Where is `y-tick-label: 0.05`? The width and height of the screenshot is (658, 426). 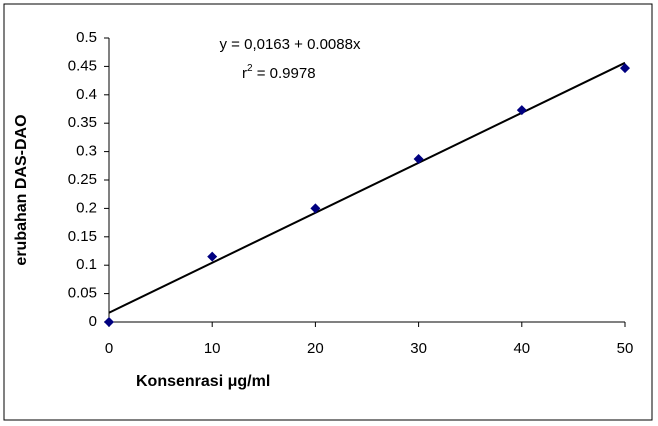
y-tick-label: 0.05 is located at coordinates (82, 293).